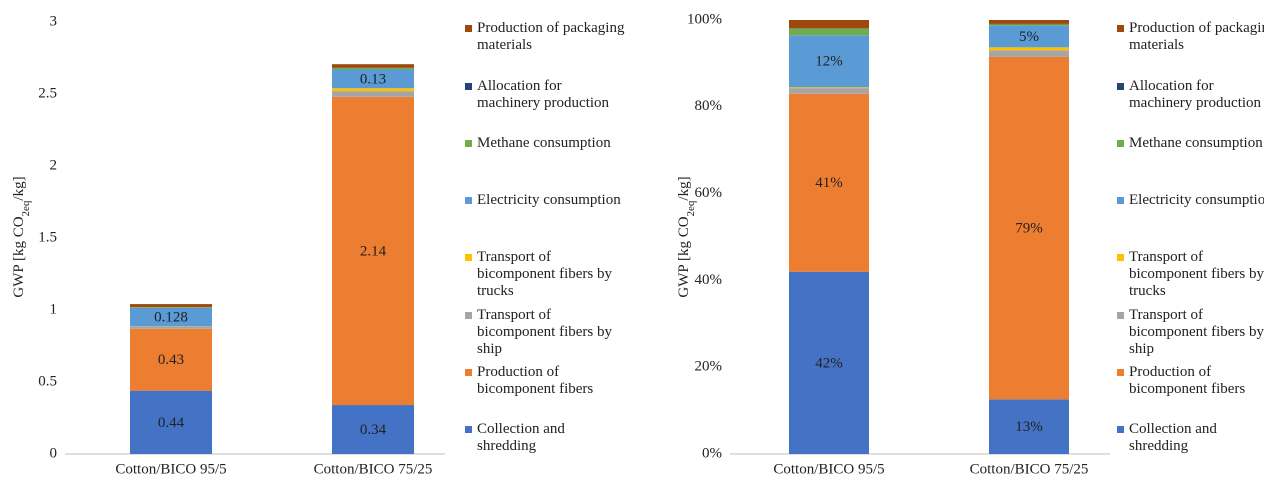 Image resolution: width=1264 pixels, height=481 pixels. I want to click on y-tick-label: 60%, so click(709, 193).